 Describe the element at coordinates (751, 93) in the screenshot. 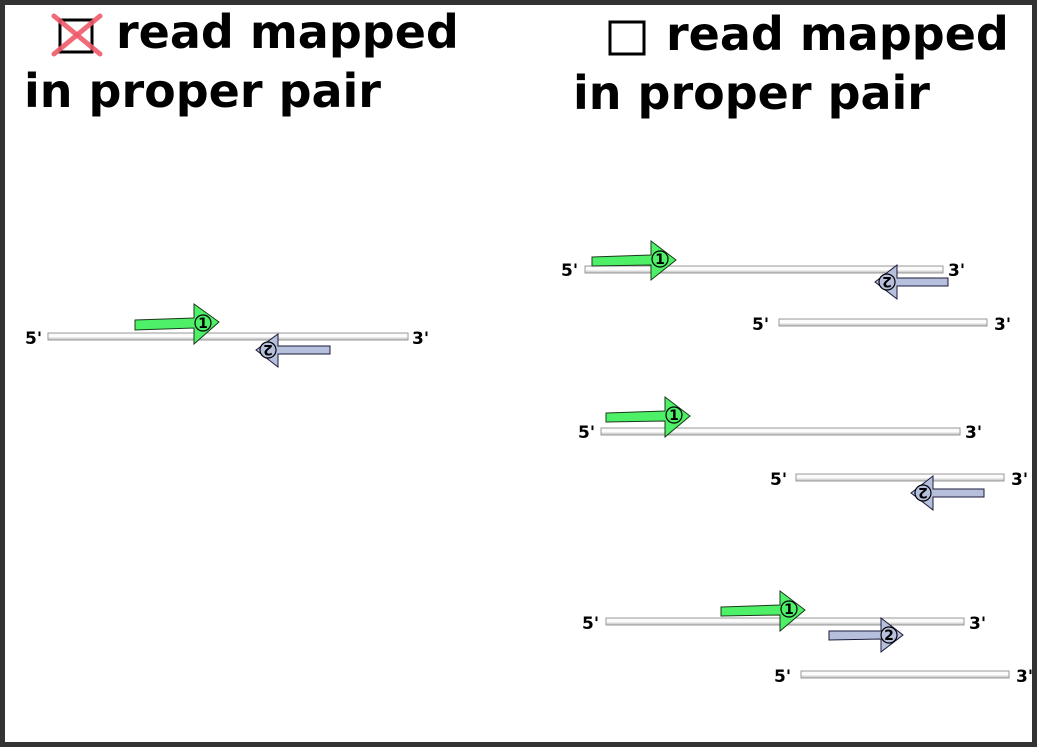

I see `unchecked-title-line2: in proper pair` at that location.